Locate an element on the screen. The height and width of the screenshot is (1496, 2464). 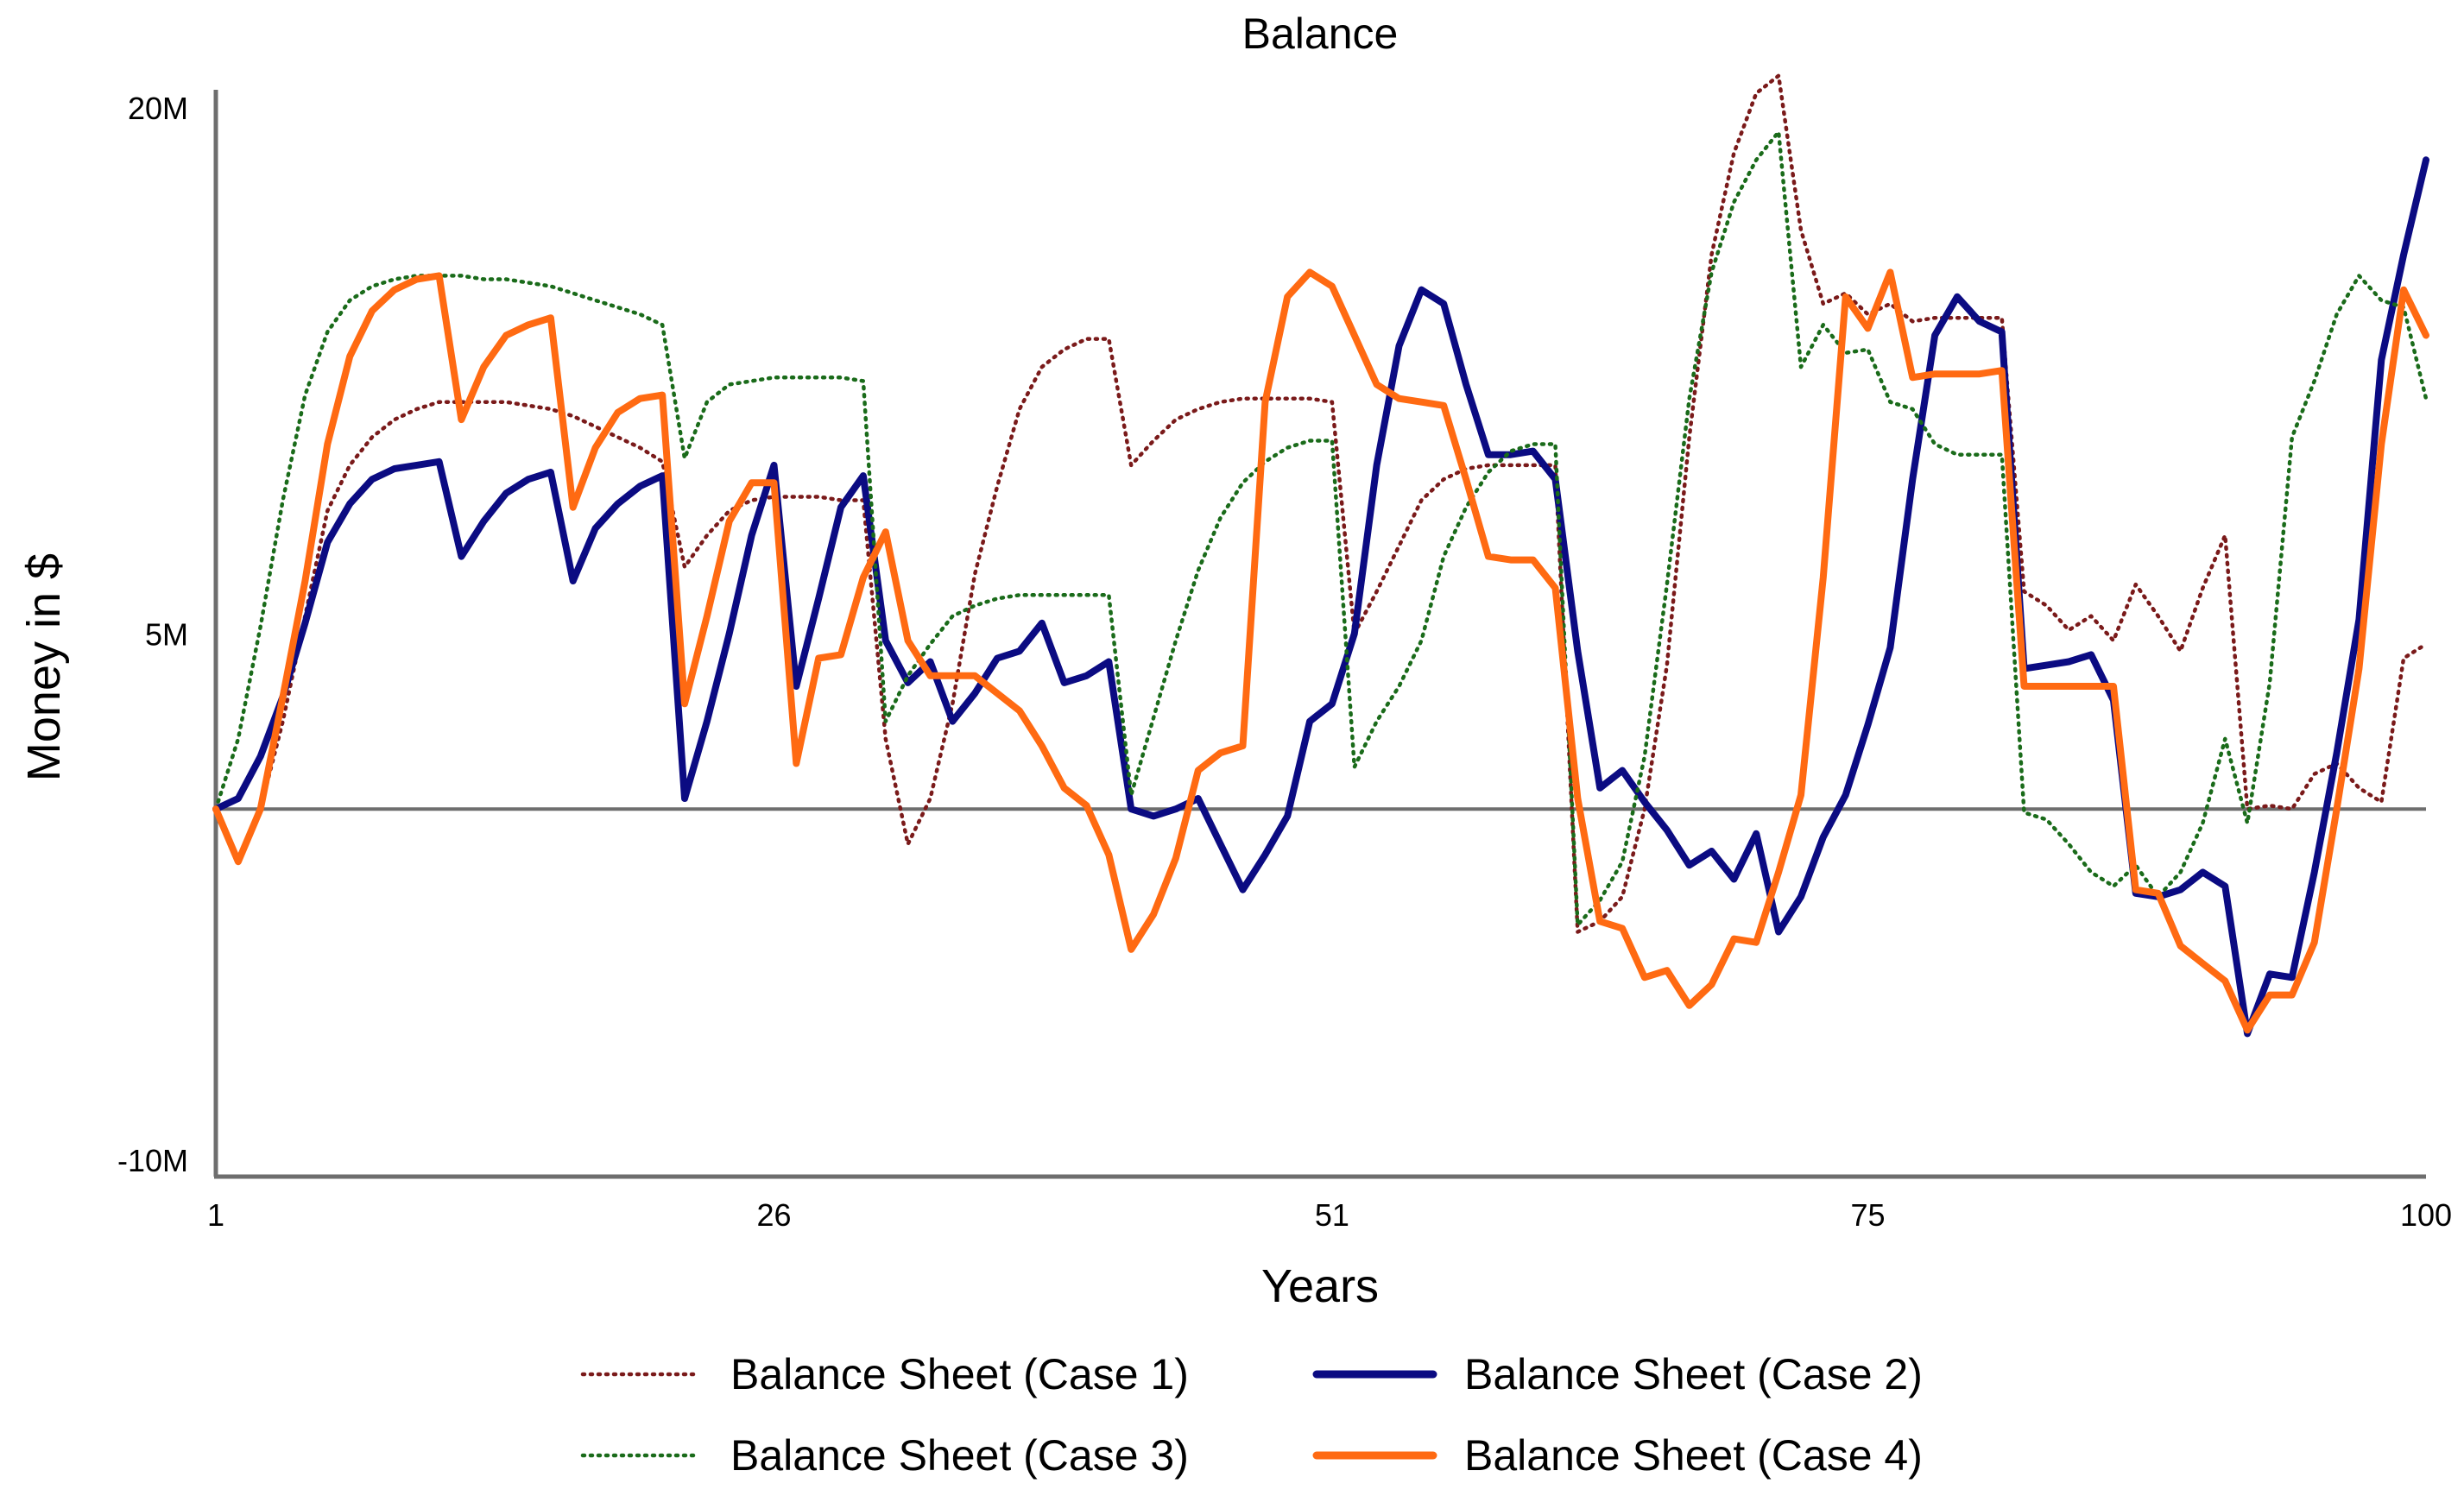
chart-title: Balance is located at coordinates (1320, 33).